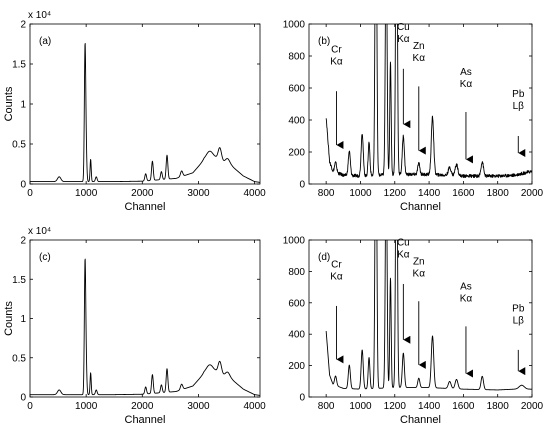  I want to click on spectrum-line-c, so click(145, 327).